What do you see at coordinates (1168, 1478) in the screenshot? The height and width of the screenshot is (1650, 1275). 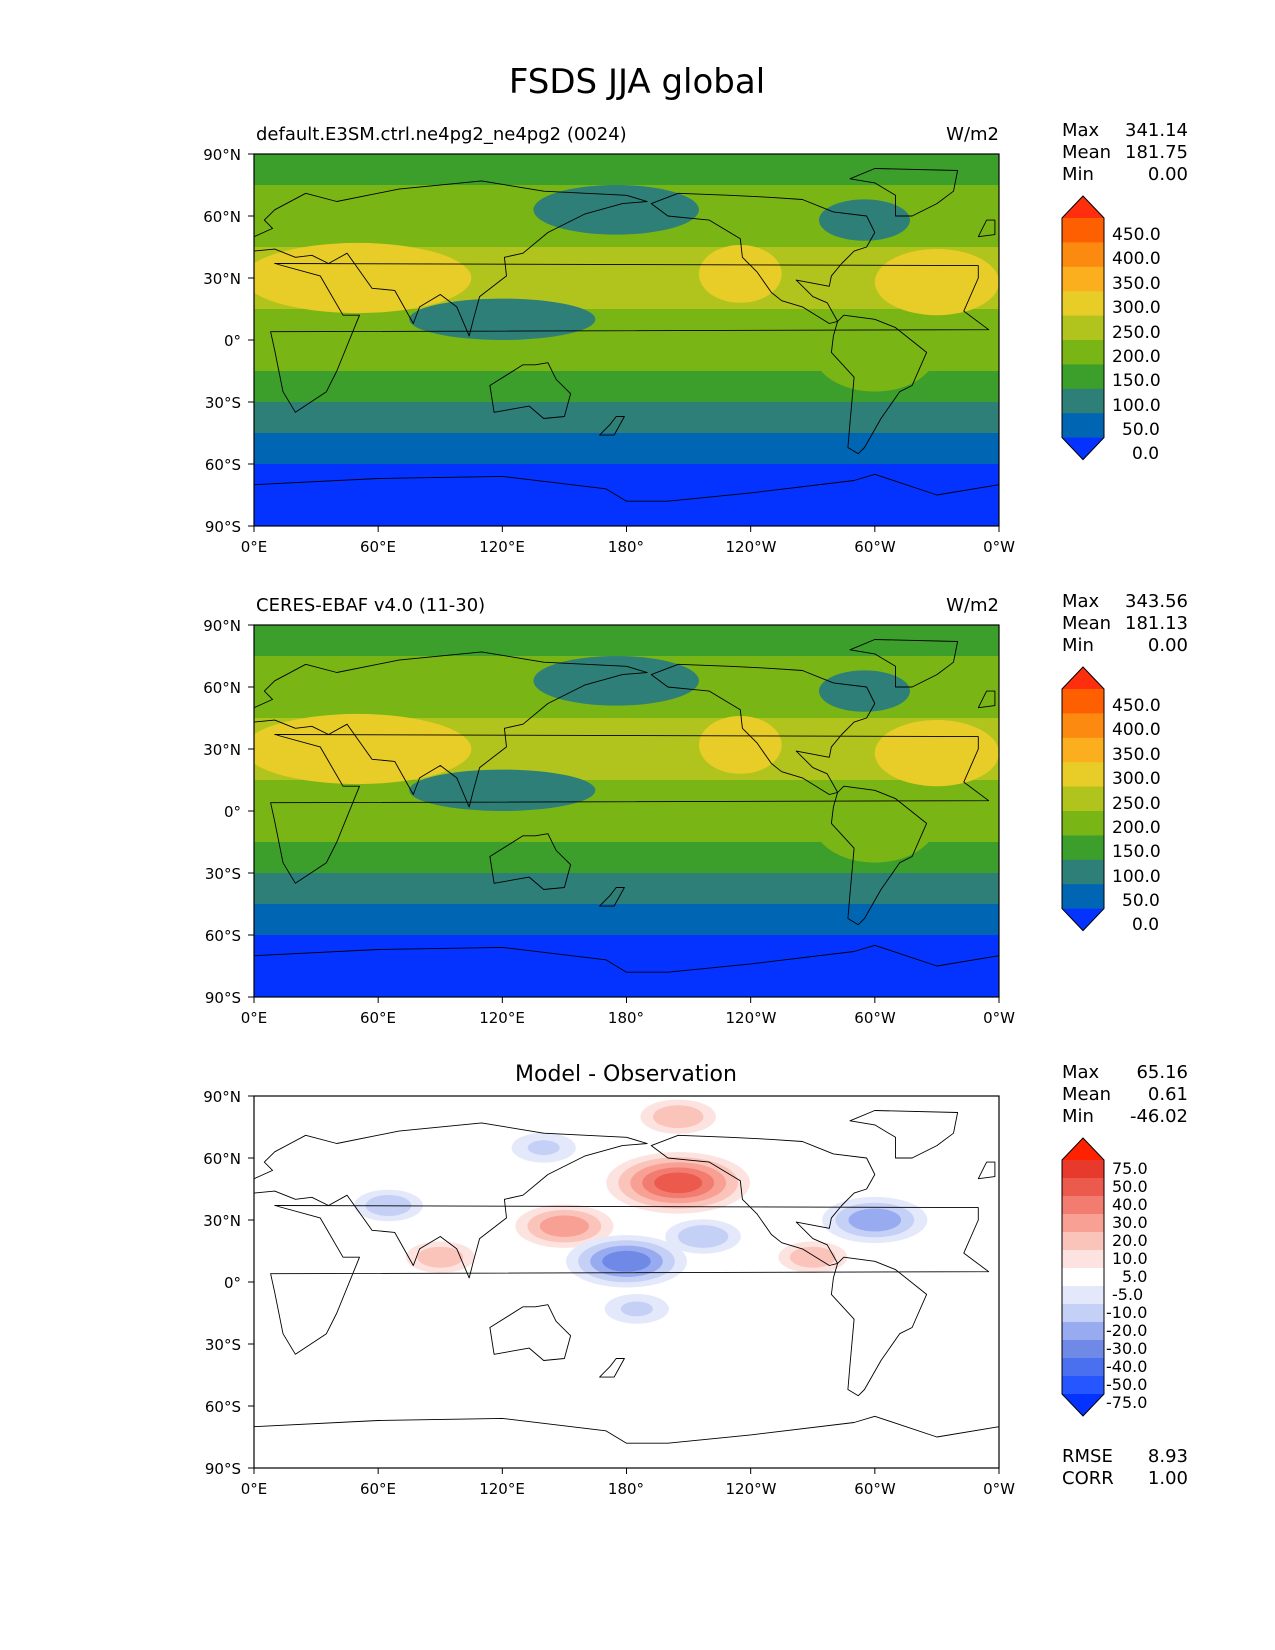 I see `corr-value: 1.00` at bounding box center [1168, 1478].